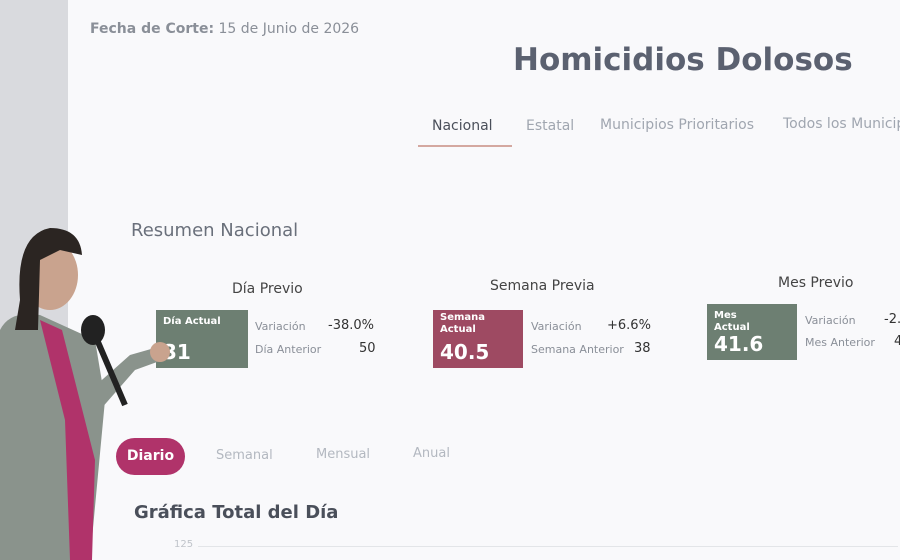 Image resolution: width=900 pixels, height=560 pixels. What do you see at coordinates (93, 330) in the screenshot?
I see `microphone-head` at bounding box center [93, 330].